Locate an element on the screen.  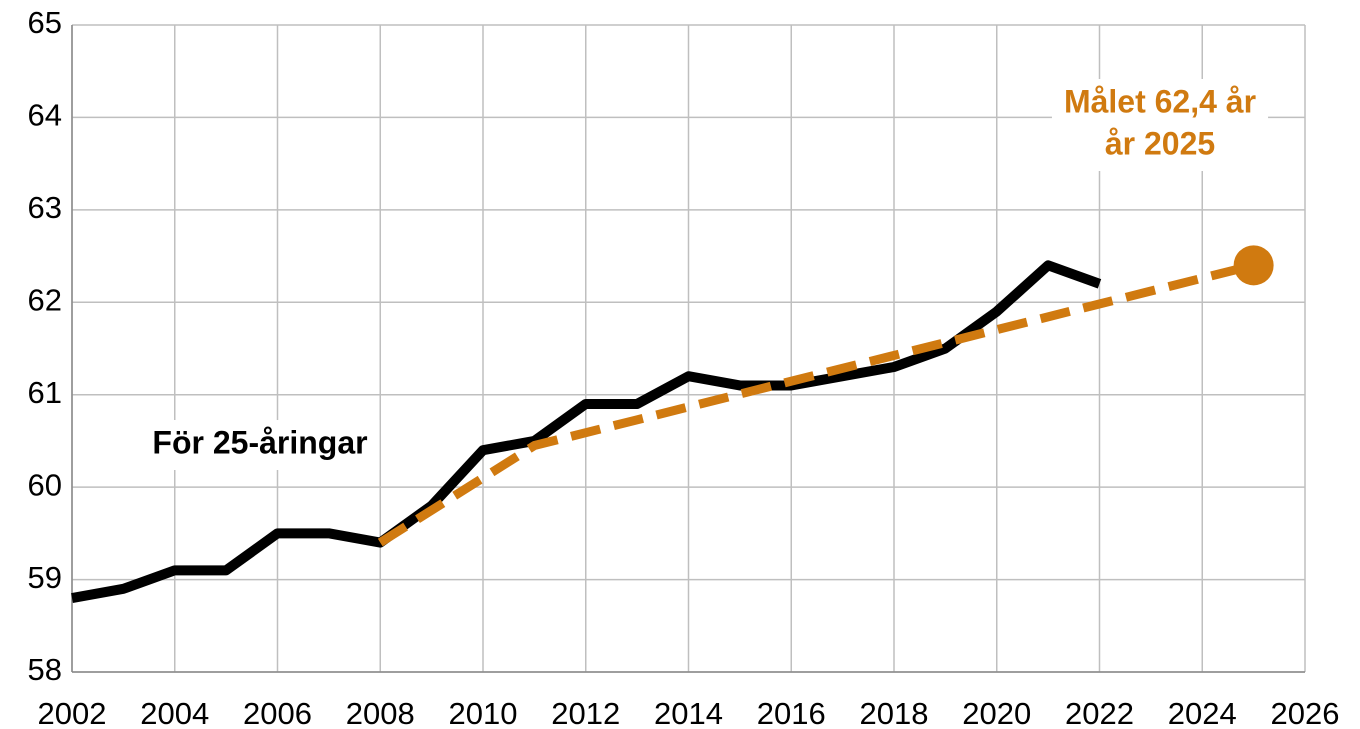
annotation: Målet 62,4 år år 2025 is located at coordinates (1160, 125).